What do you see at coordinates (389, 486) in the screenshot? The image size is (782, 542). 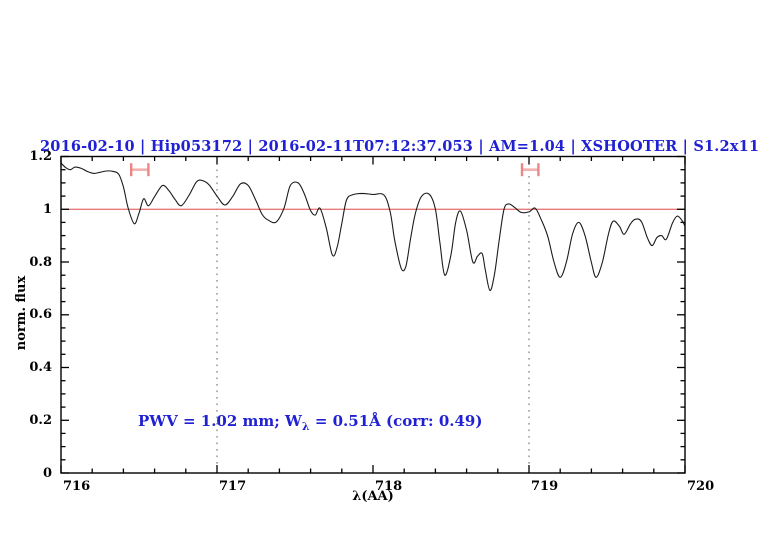 I see `x-tick-label: 718` at bounding box center [389, 486].